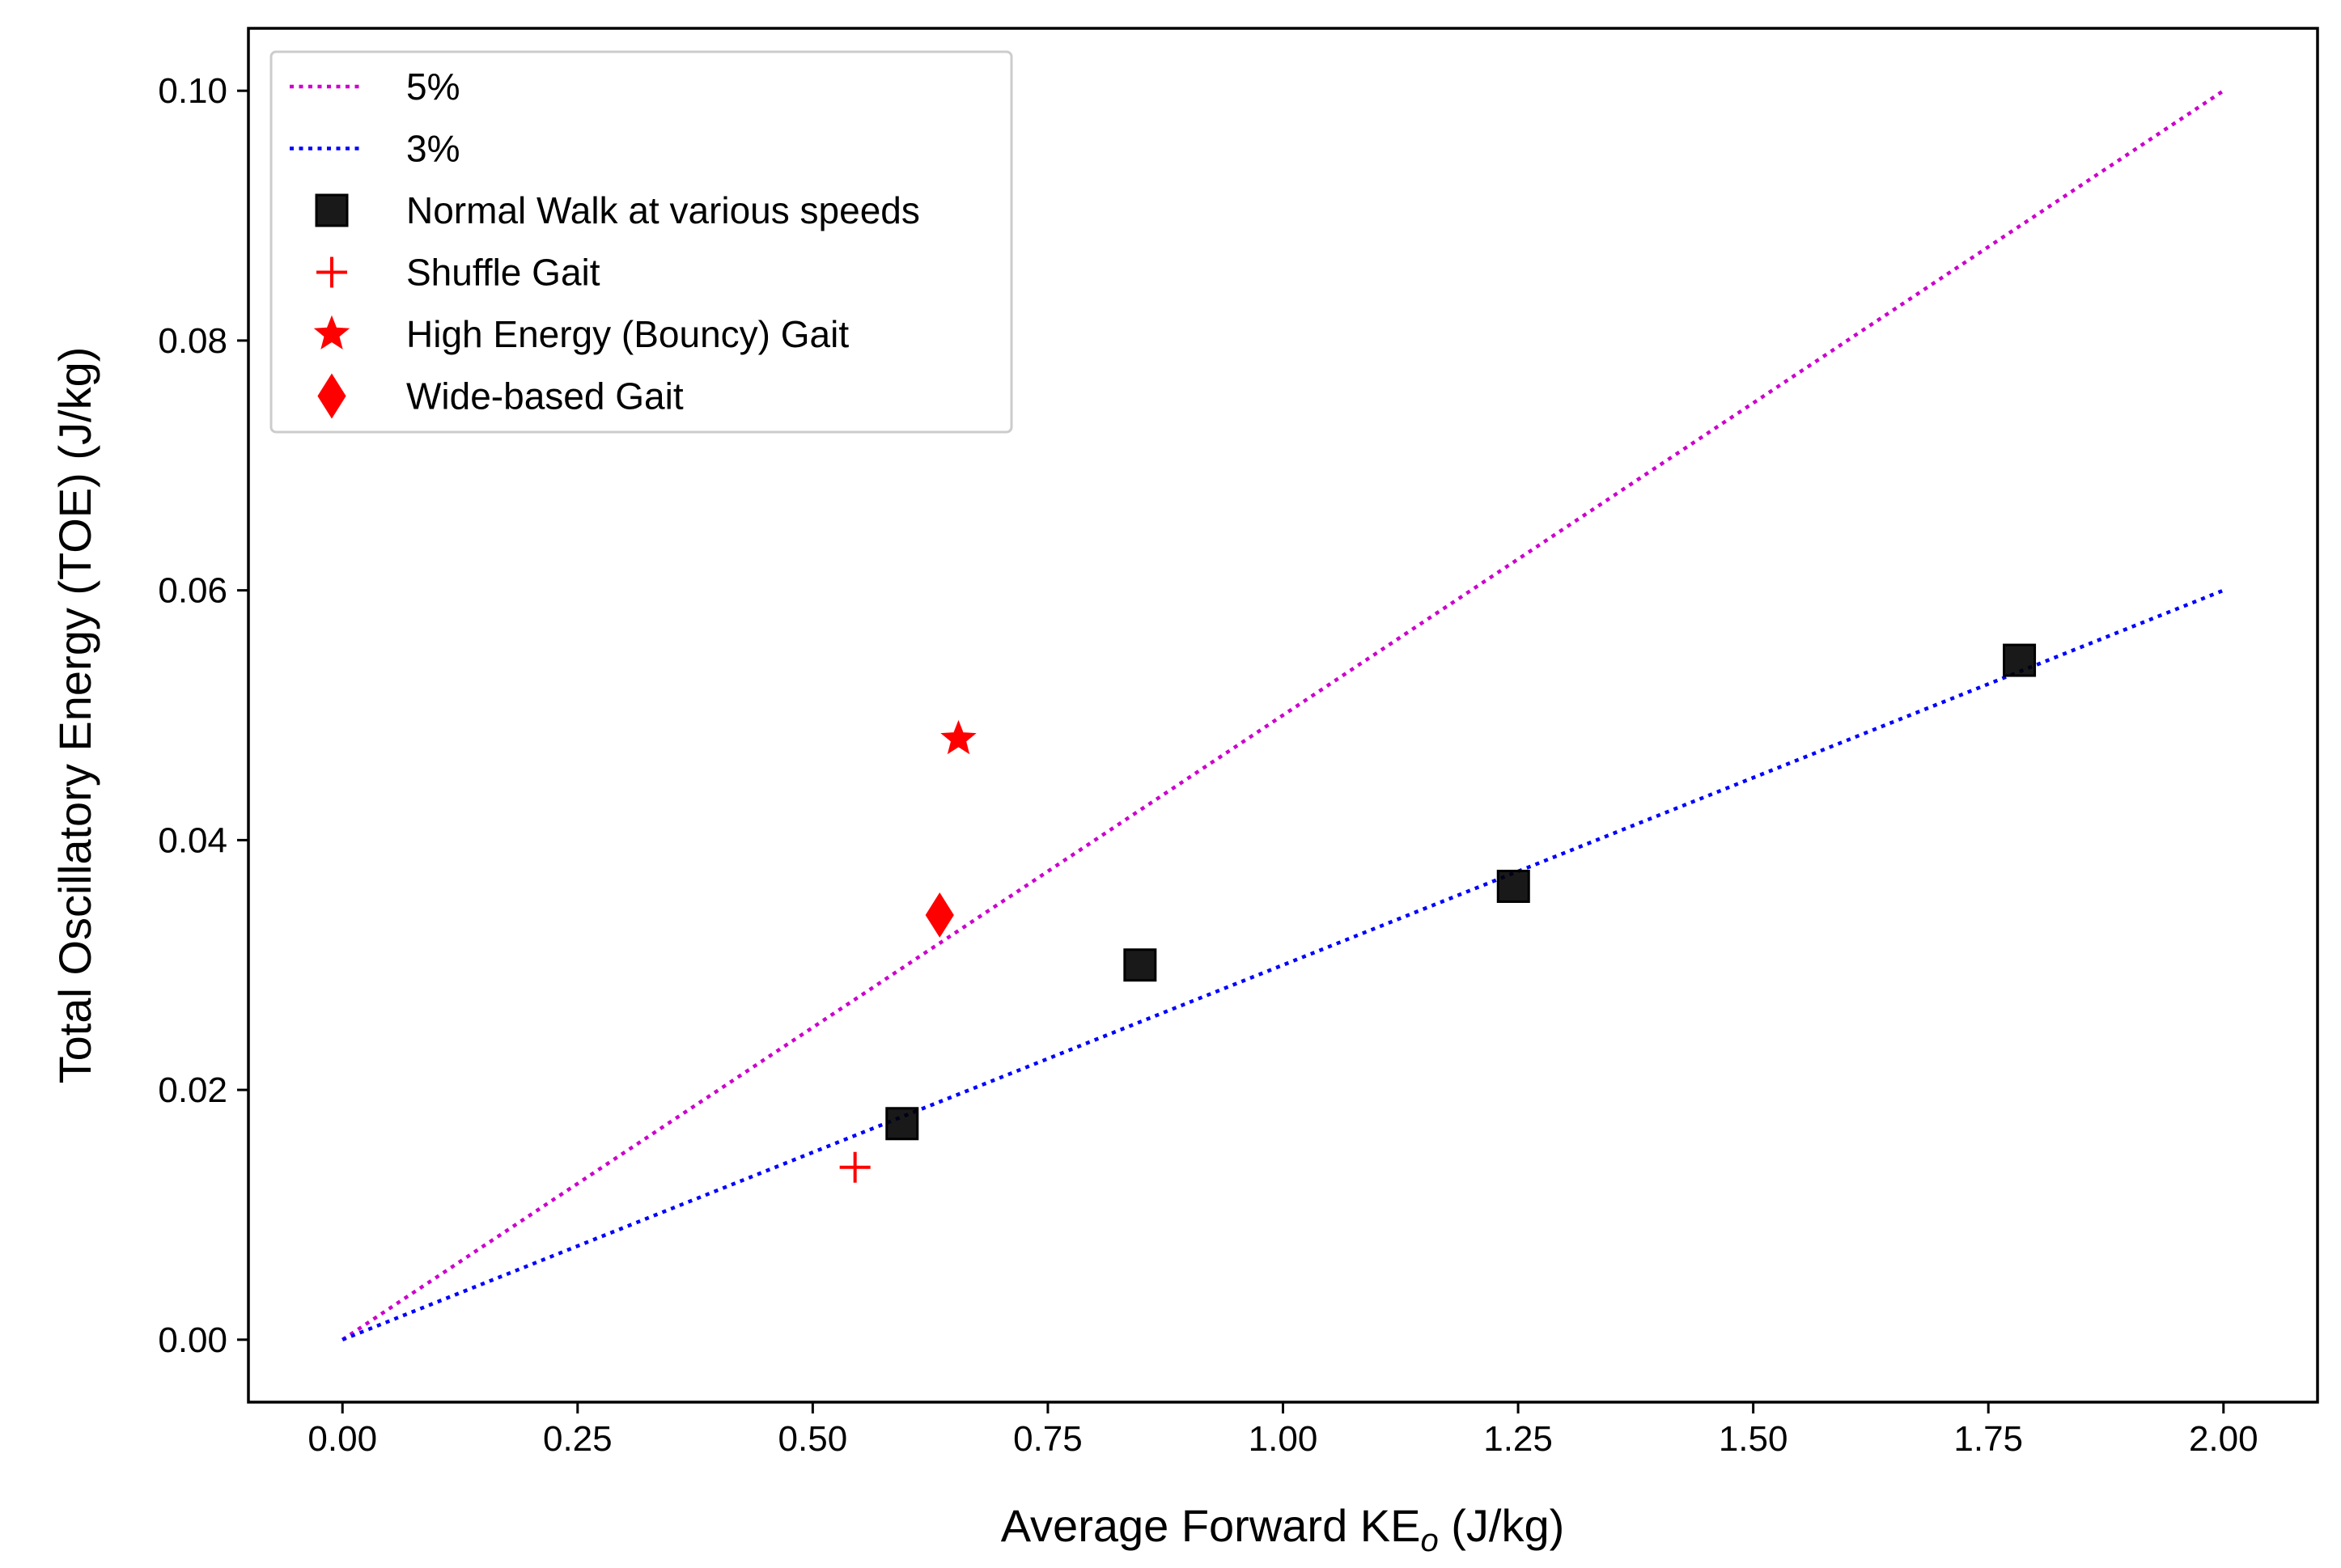  Describe the element at coordinates (578, 1439) in the screenshot. I see `x-tick-label-2: 0.25` at that location.